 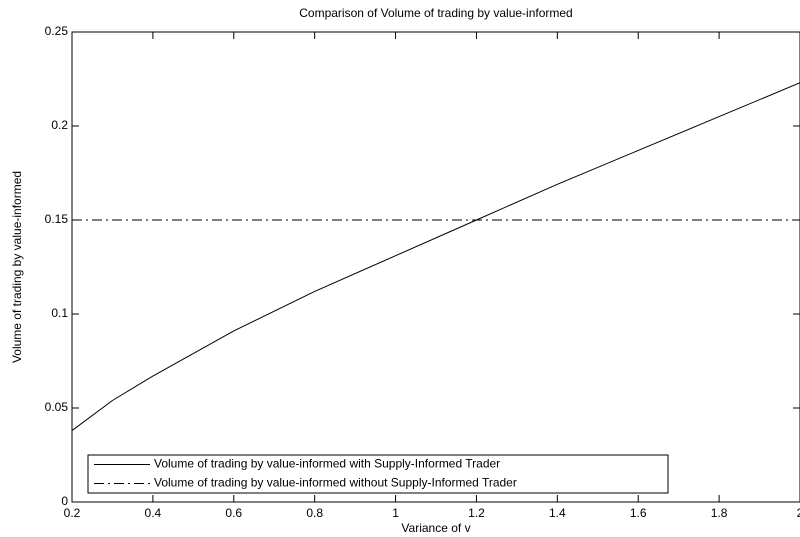 What do you see at coordinates (314, 513) in the screenshot?
I see `x-tick-label: 0.8` at bounding box center [314, 513].